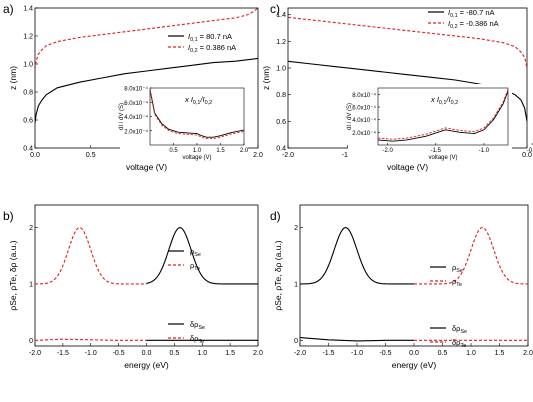 This screenshot has height=402, width=533. What do you see at coordinates (8, 216) in the screenshot?
I see `panel-label: b)` at bounding box center [8, 216].